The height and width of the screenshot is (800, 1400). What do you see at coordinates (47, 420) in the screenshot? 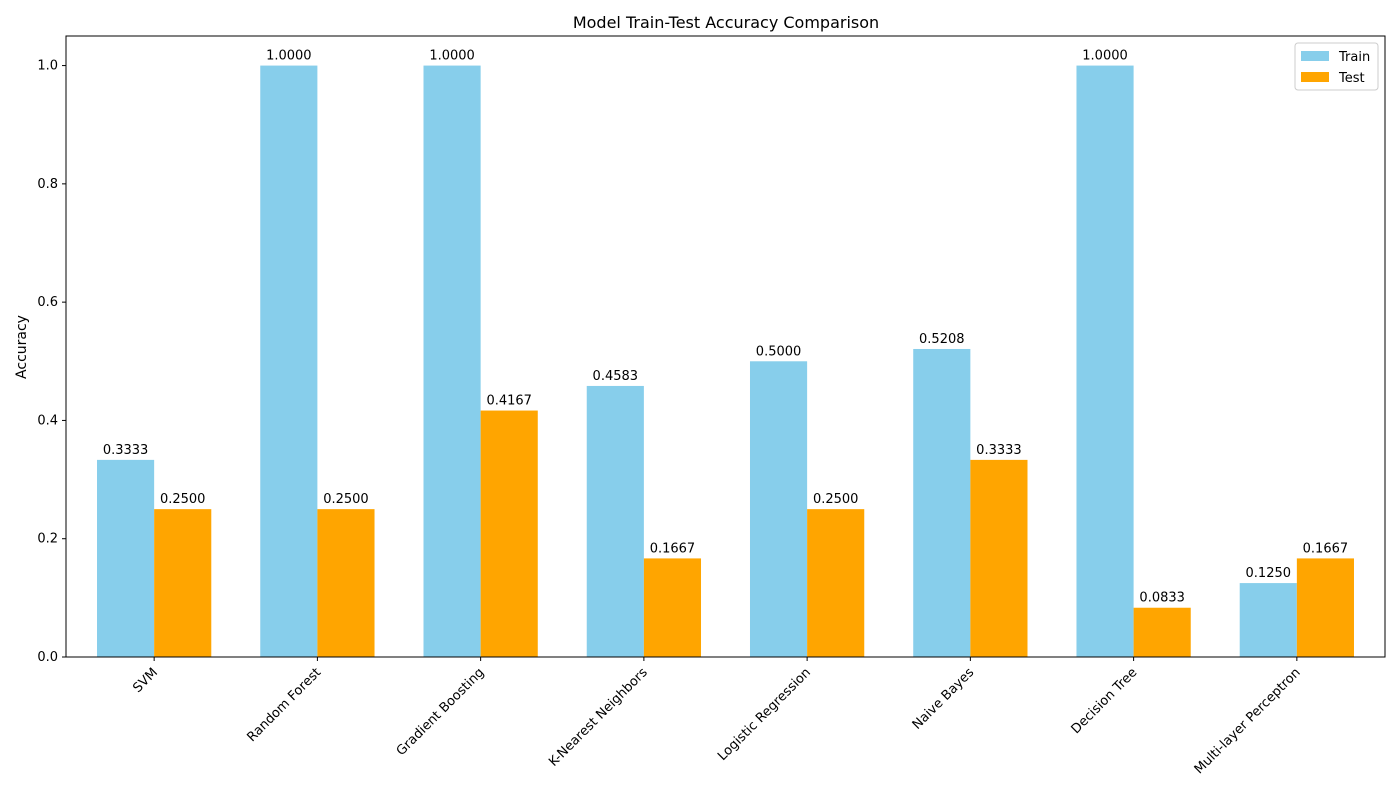
I see `y-tick-label: 0.4` at bounding box center [47, 420].